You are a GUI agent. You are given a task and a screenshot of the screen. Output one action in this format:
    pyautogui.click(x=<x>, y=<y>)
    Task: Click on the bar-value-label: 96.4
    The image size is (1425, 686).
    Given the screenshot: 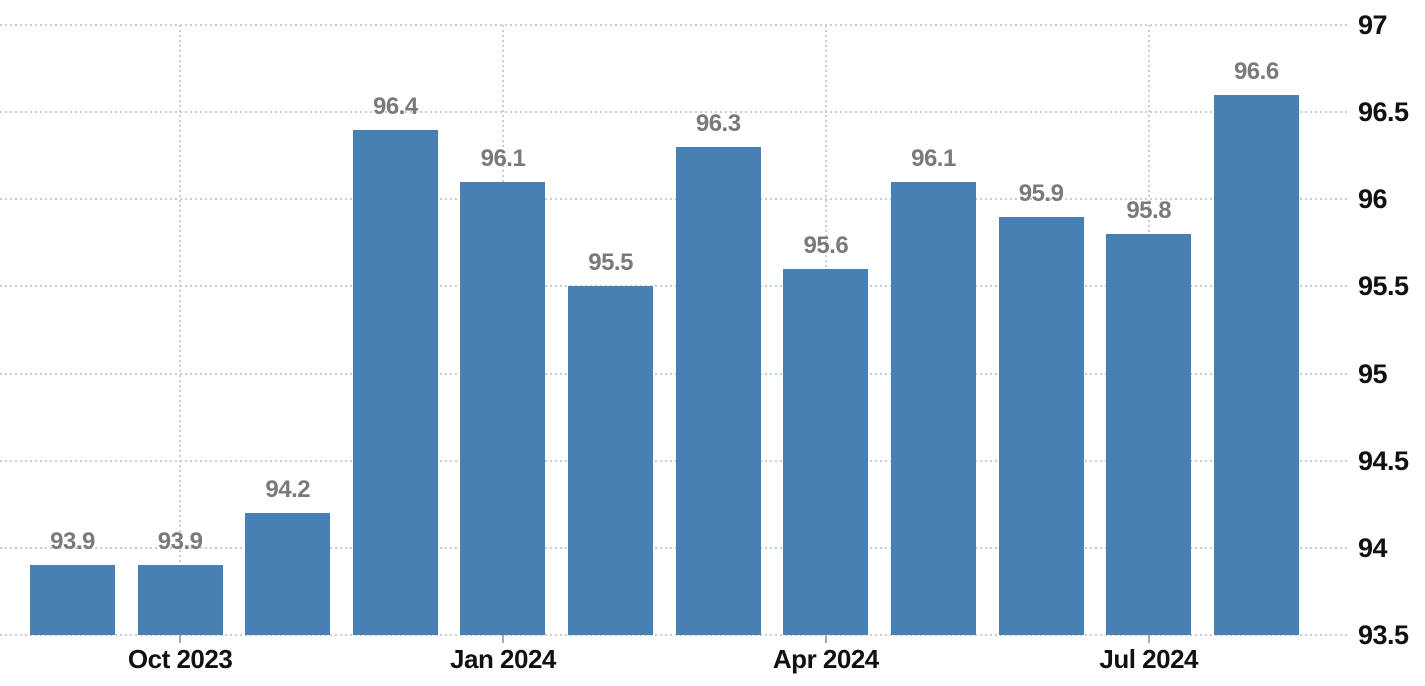 What is the action you would take?
    pyautogui.click(x=395, y=106)
    